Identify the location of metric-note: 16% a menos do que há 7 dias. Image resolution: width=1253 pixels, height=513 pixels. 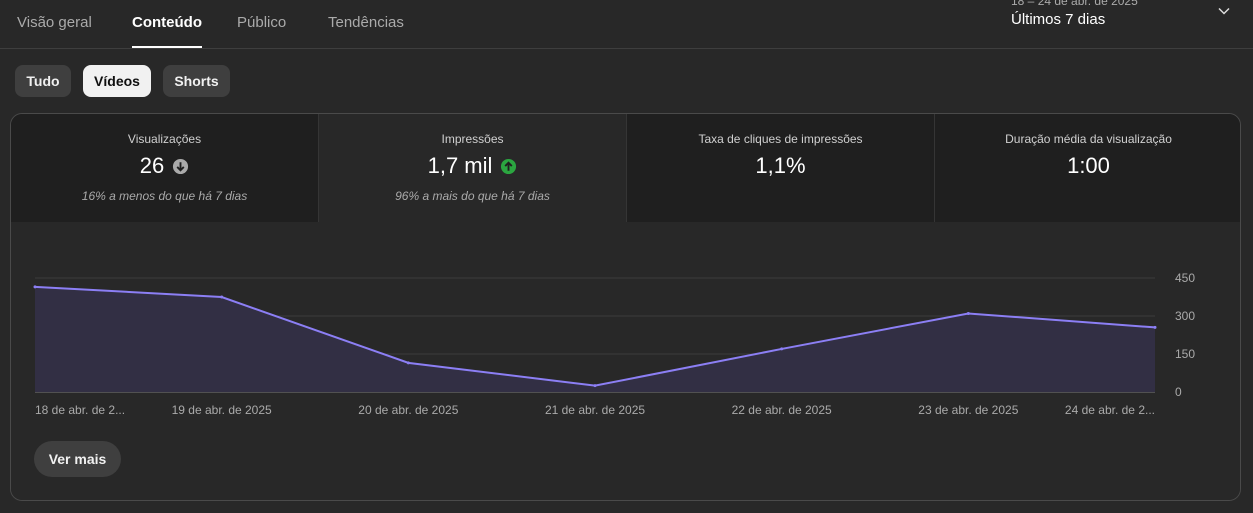
(164, 196).